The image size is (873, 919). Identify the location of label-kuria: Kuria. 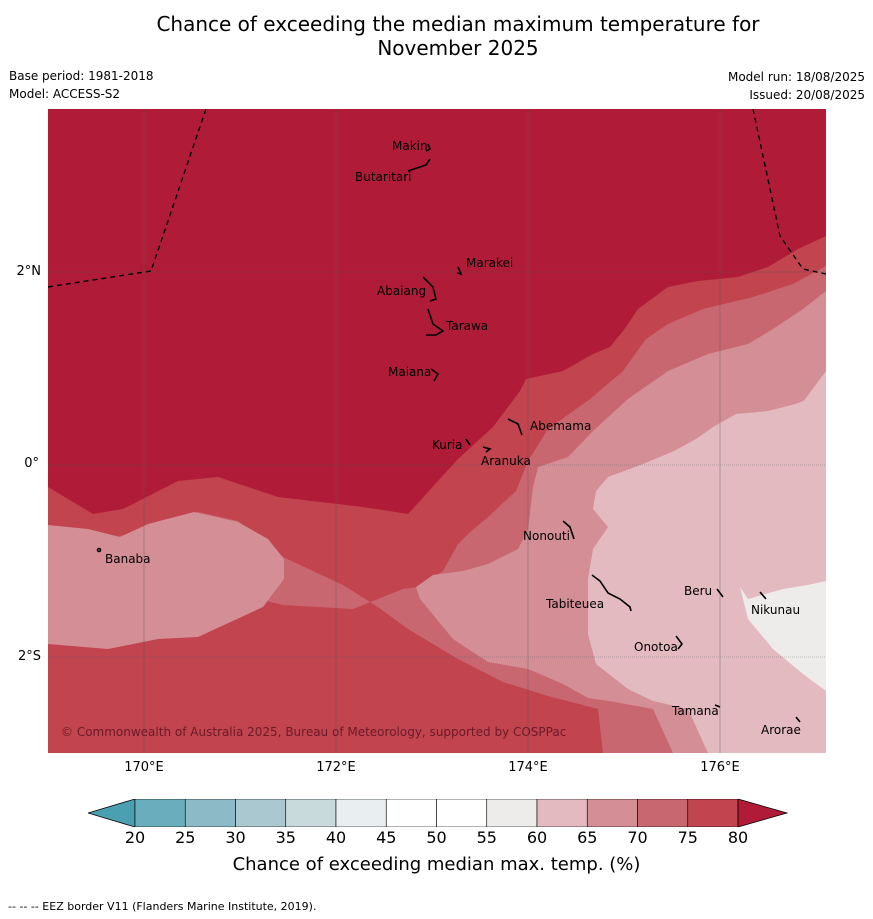
(447, 445).